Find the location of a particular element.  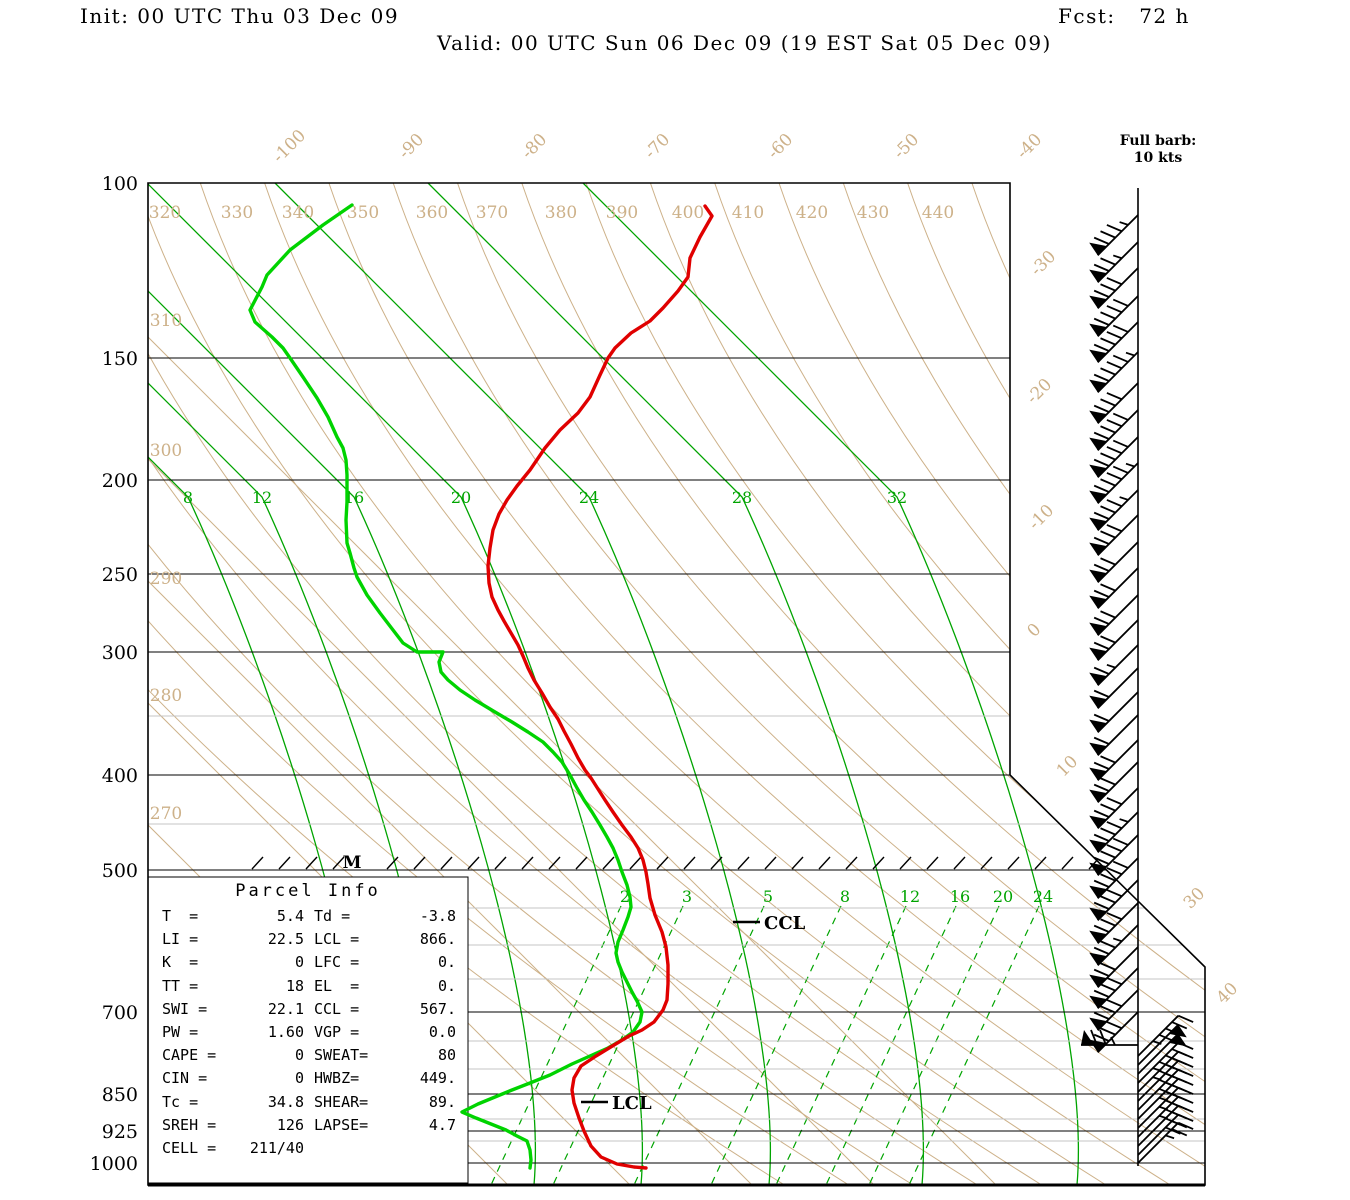

parcel-l1: T = is located at coordinates (180, 916).